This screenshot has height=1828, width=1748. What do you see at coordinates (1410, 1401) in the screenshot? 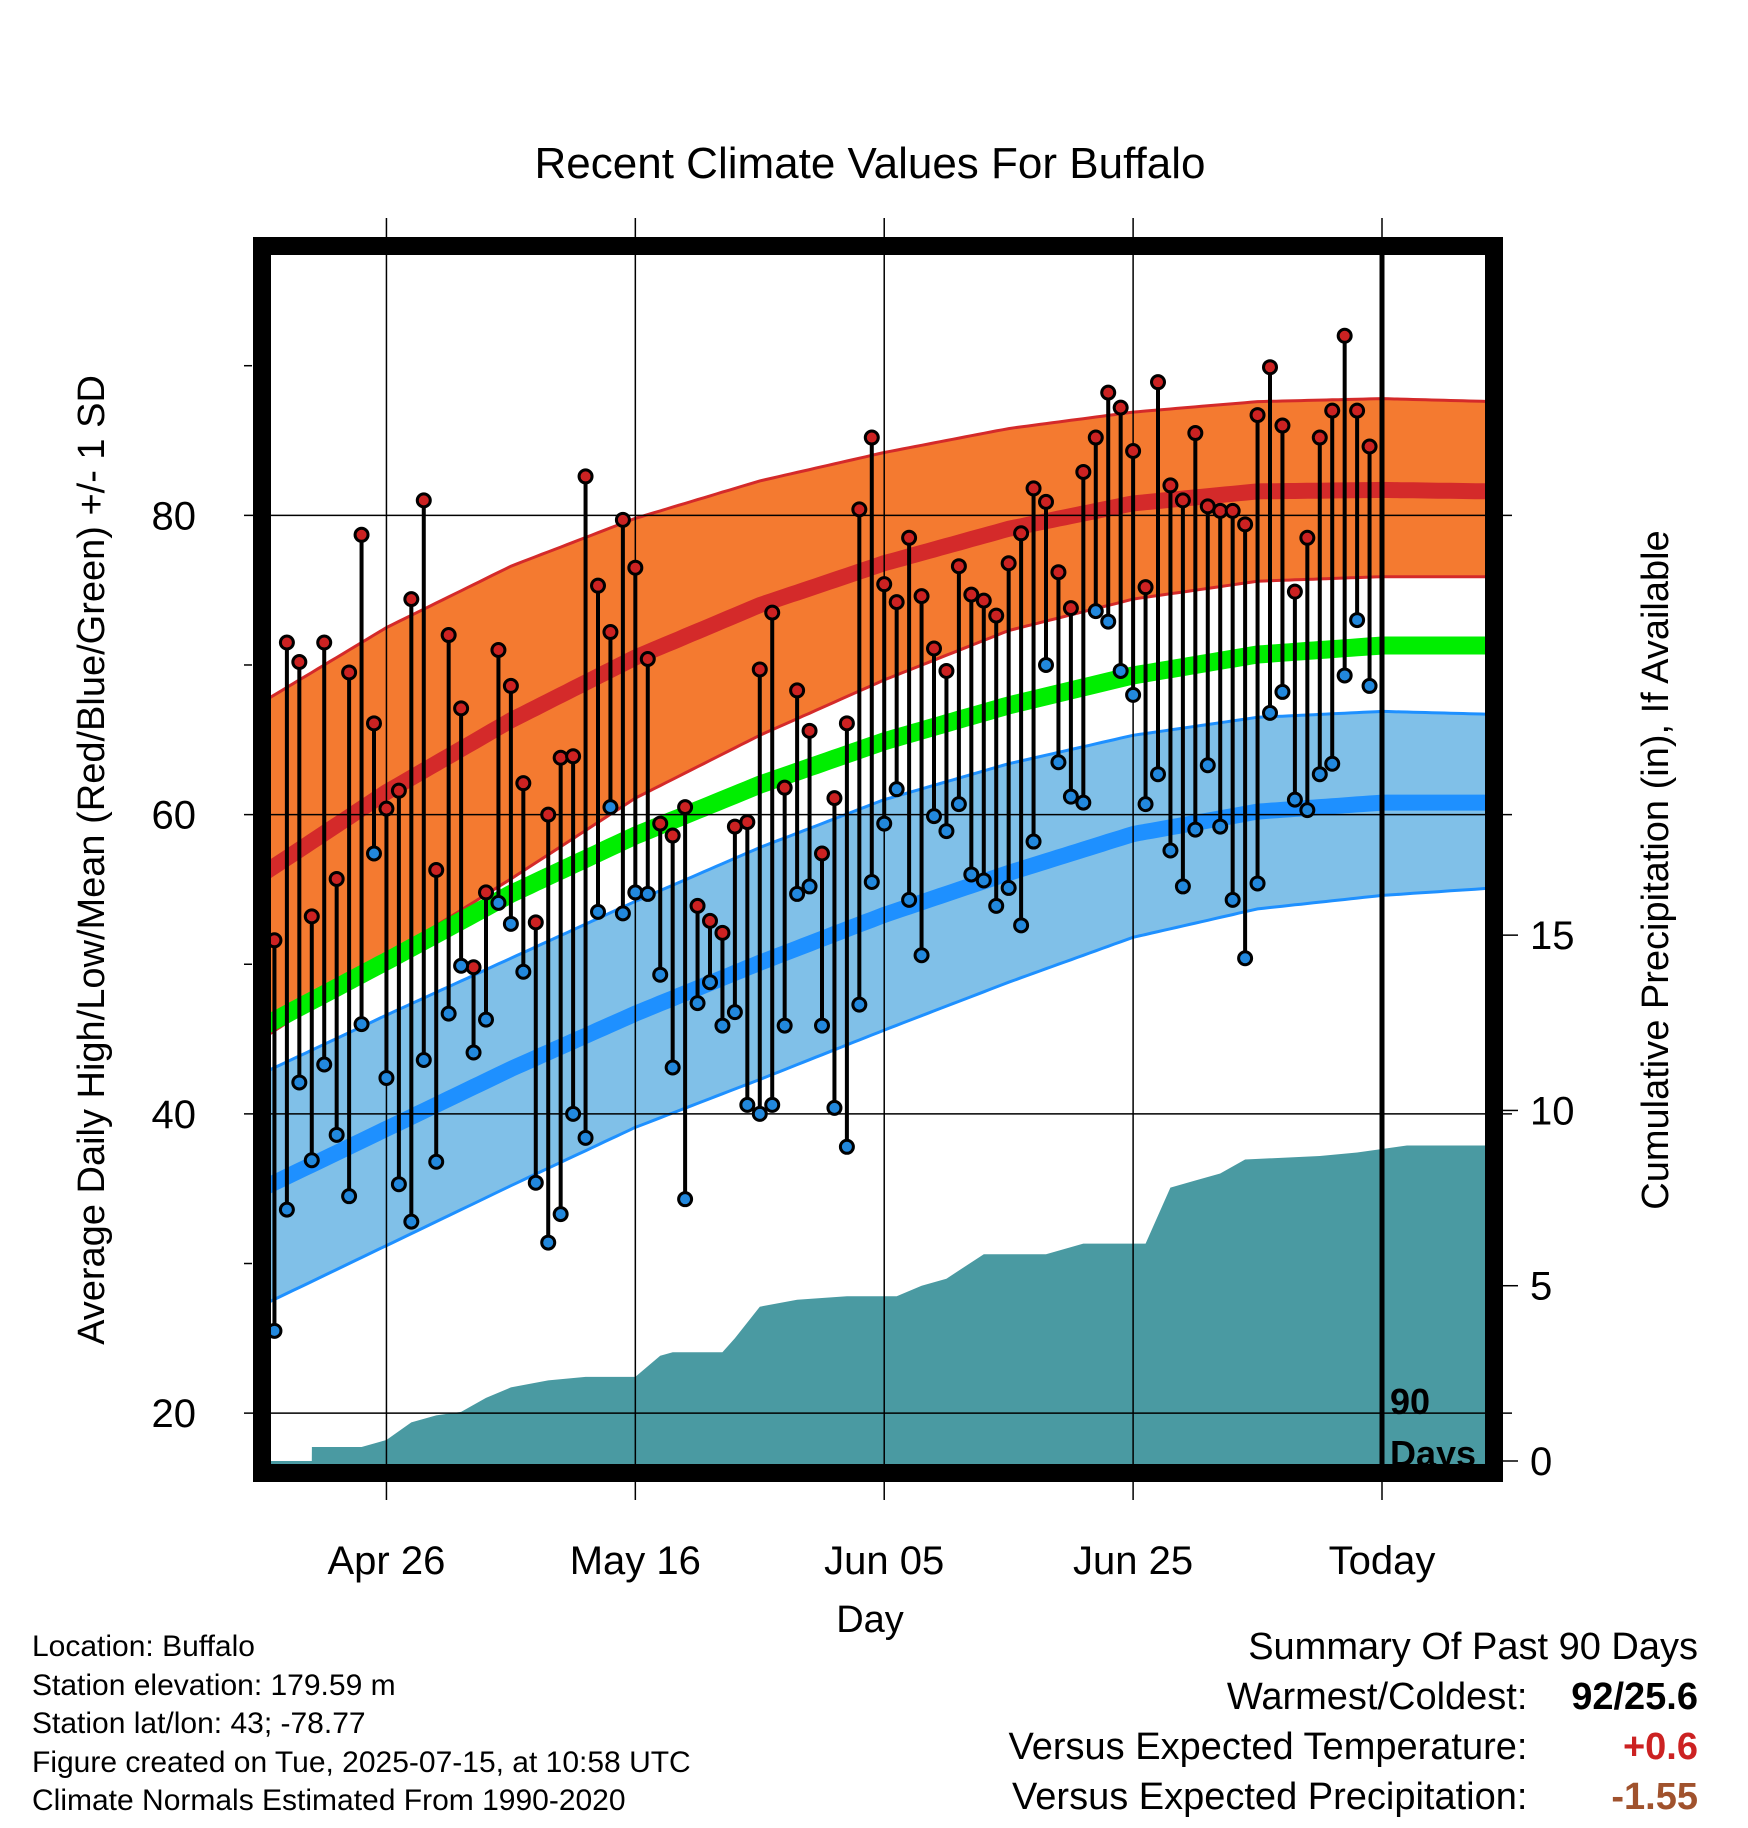
I see `today-label: 90` at bounding box center [1410, 1401].